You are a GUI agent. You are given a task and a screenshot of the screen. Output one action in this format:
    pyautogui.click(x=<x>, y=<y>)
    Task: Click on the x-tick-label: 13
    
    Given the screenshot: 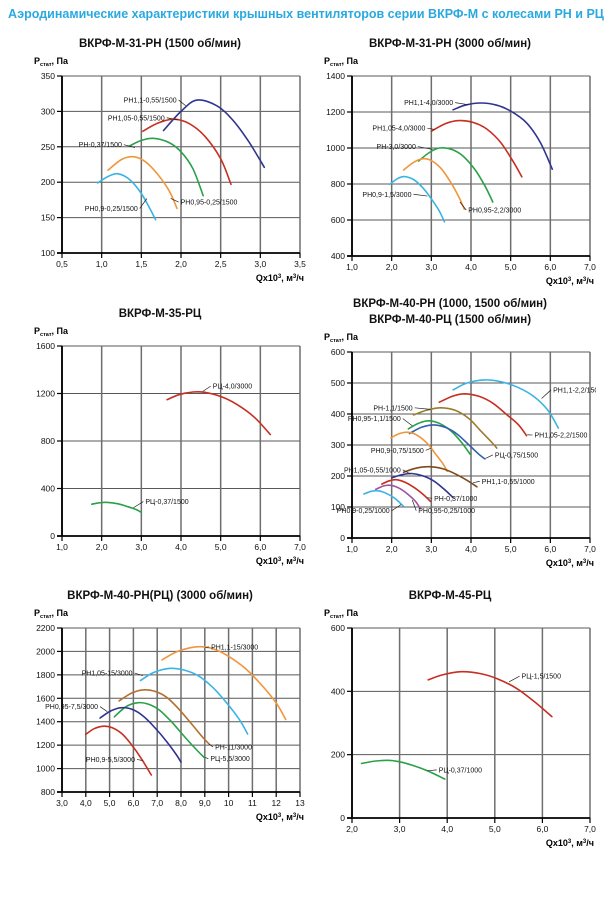 What is the action you would take?
    pyautogui.click(x=300, y=803)
    